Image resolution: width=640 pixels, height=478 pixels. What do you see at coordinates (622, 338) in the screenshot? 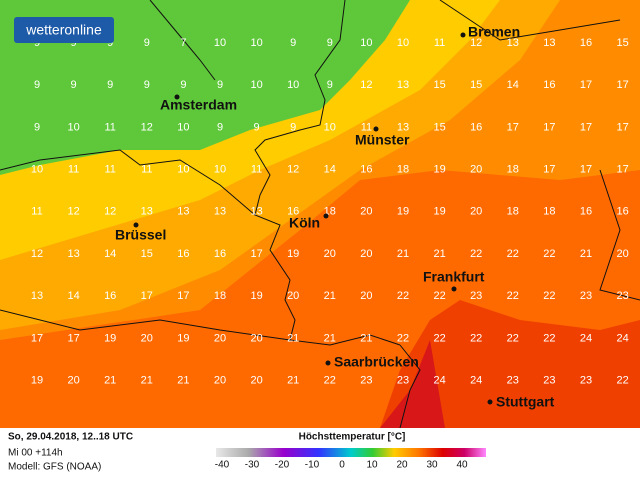
I see `grid-value: 24` at bounding box center [622, 338].